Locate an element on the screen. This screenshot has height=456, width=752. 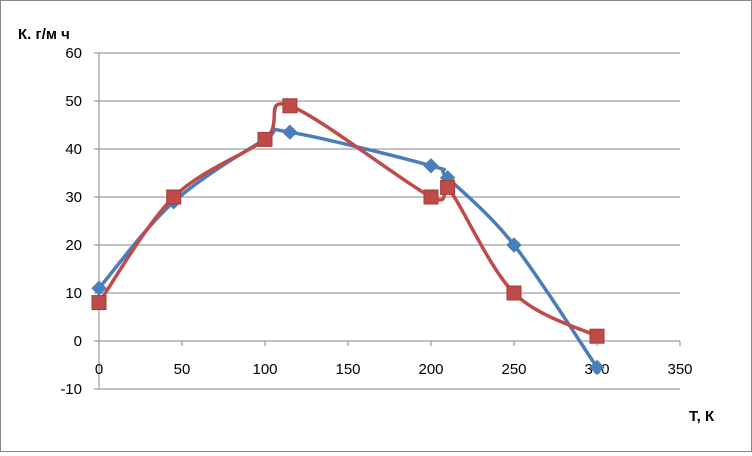
x-tick-label: 100 is located at coordinates (264, 369).